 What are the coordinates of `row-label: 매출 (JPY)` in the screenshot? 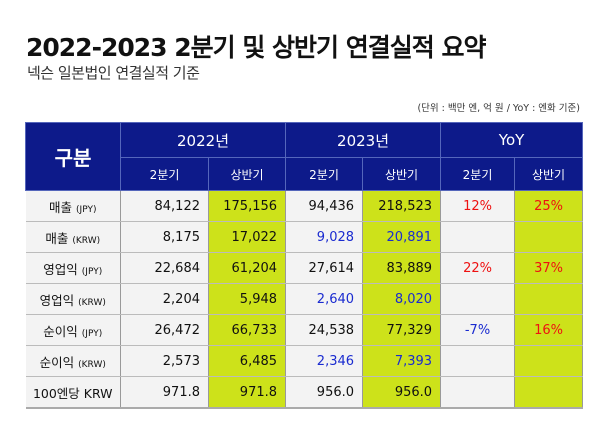 It's located at (73, 206).